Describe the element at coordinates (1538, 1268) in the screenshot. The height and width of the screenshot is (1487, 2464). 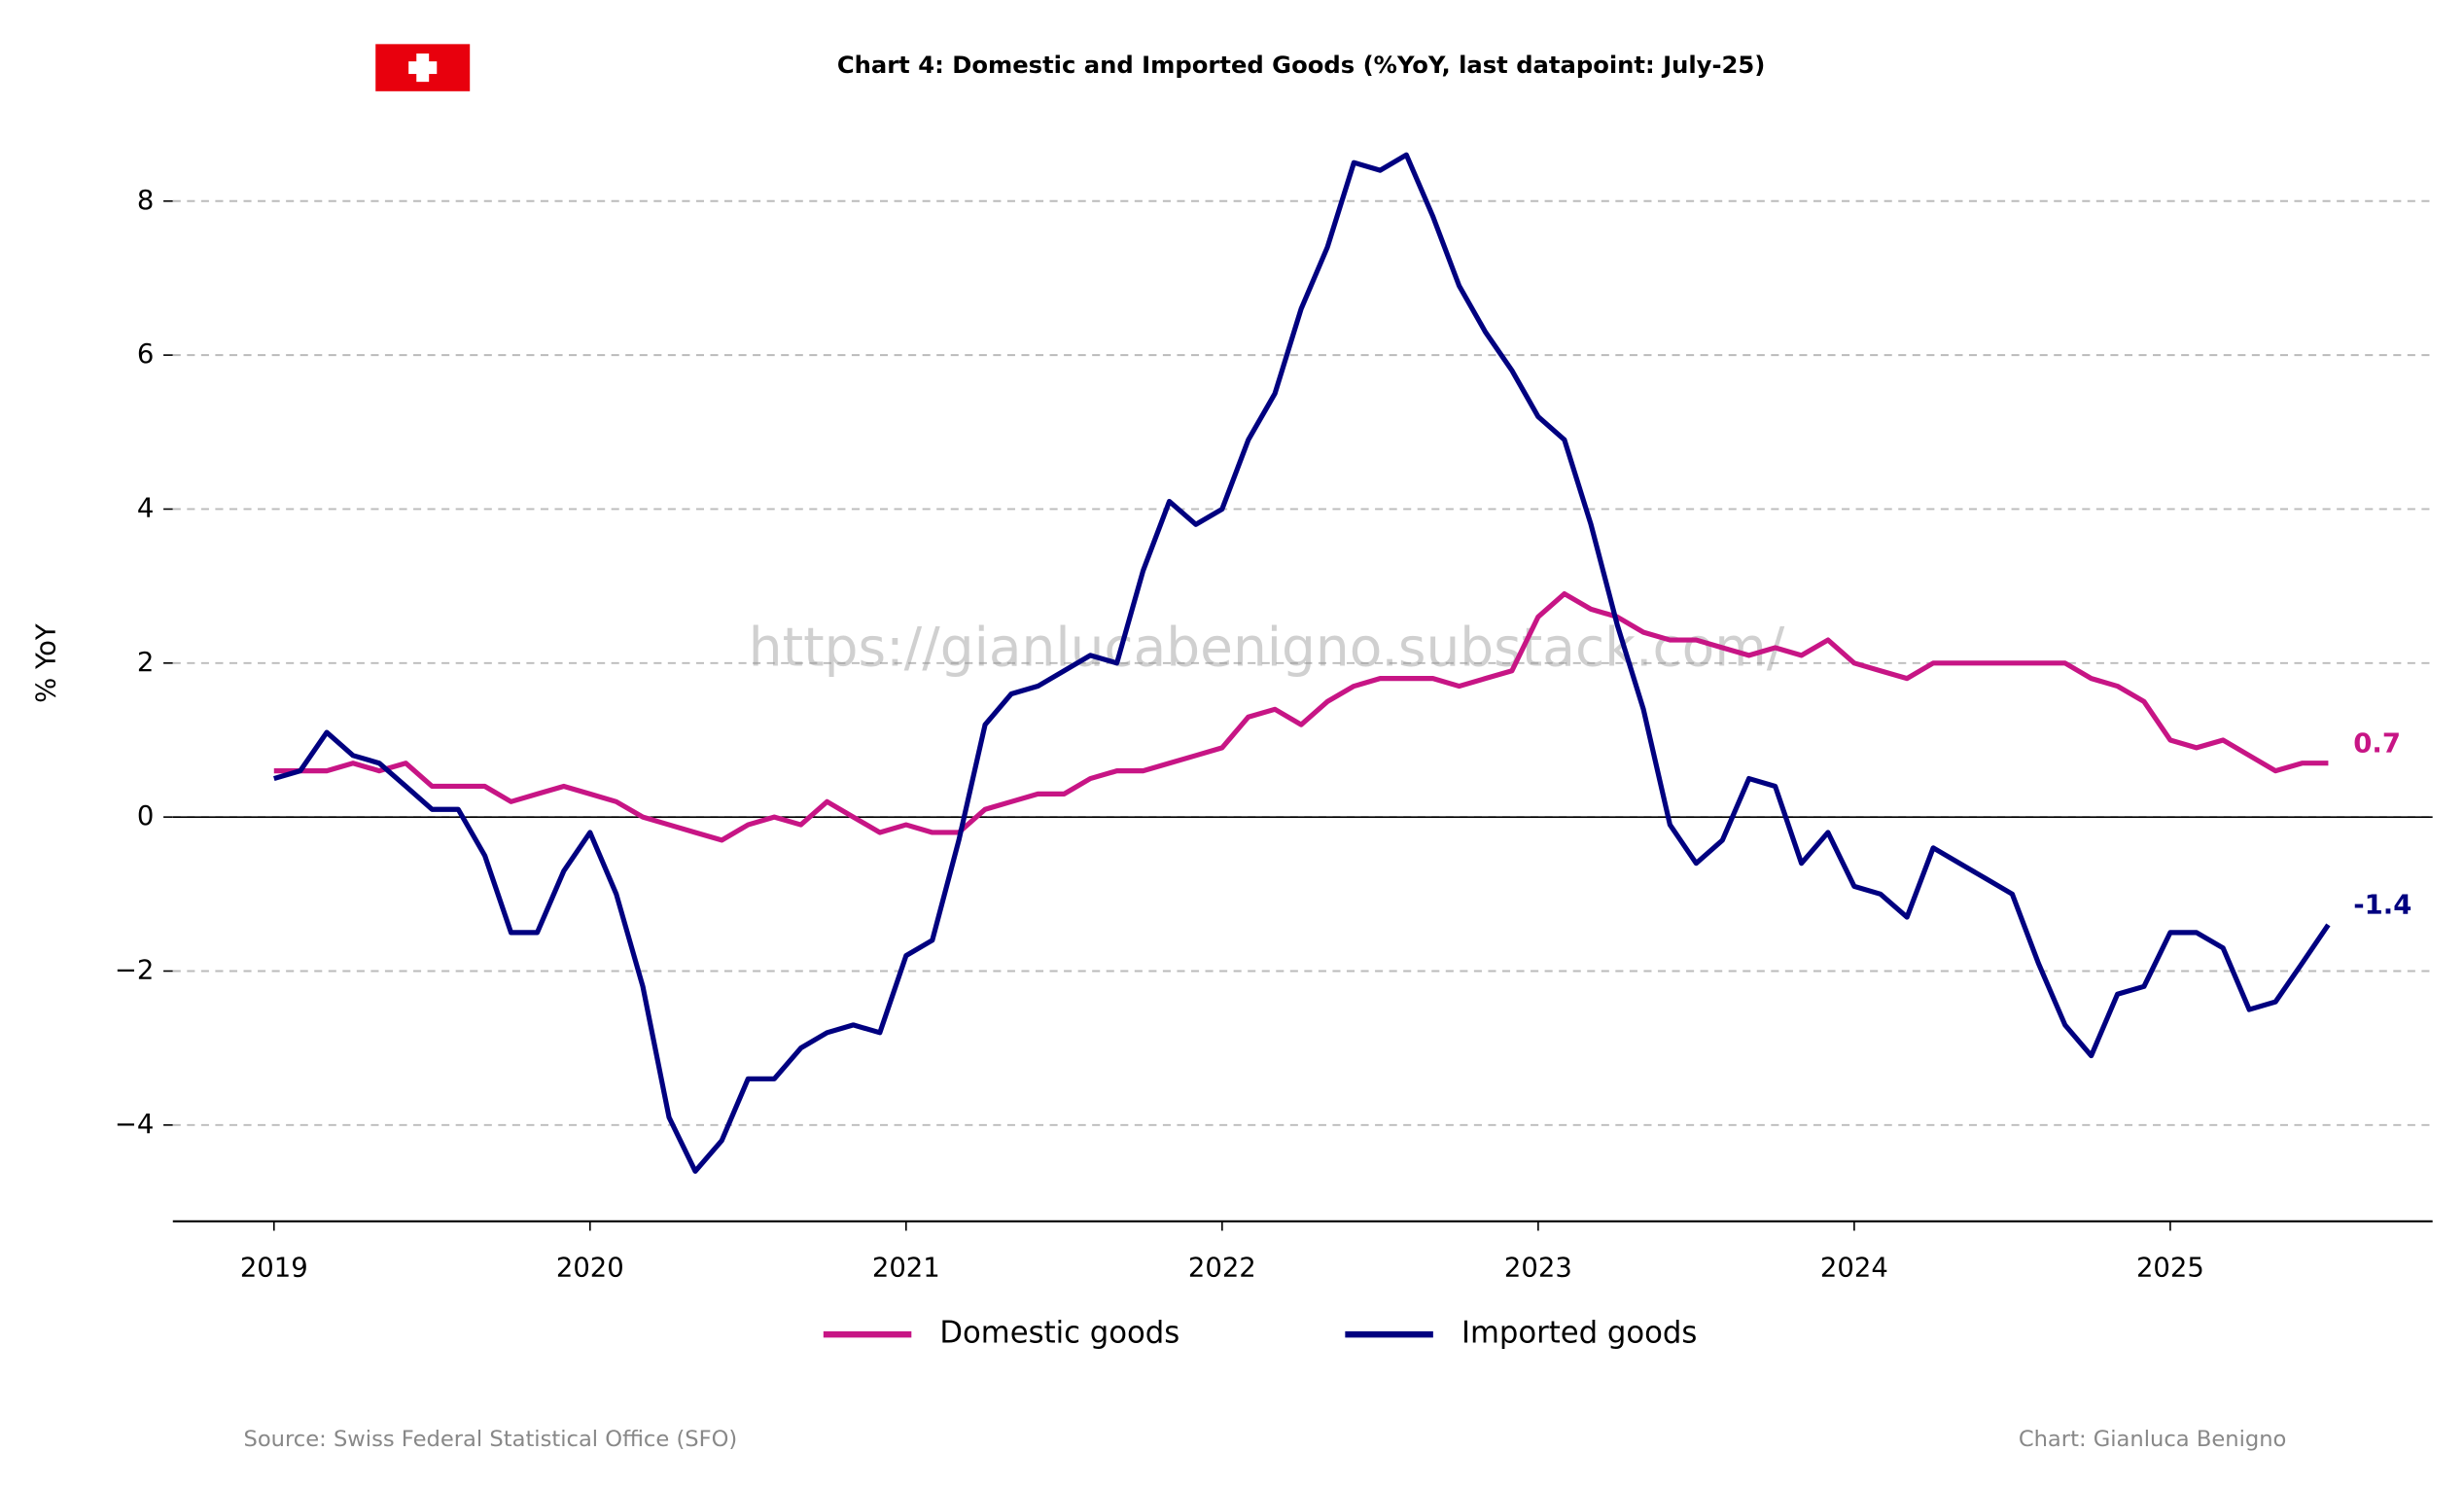
I see `x-tick-label: 2023` at that location.